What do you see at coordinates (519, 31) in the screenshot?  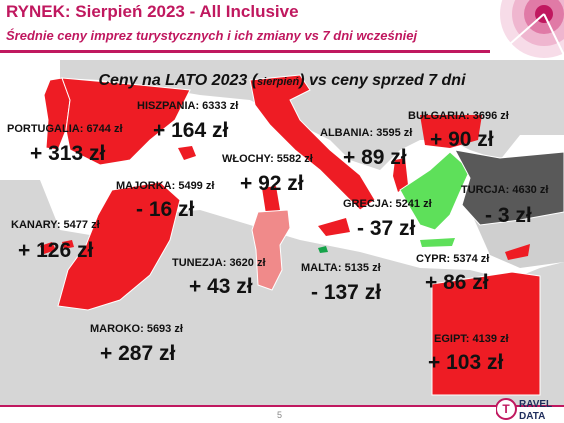 I see `header-decoration` at bounding box center [519, 31].